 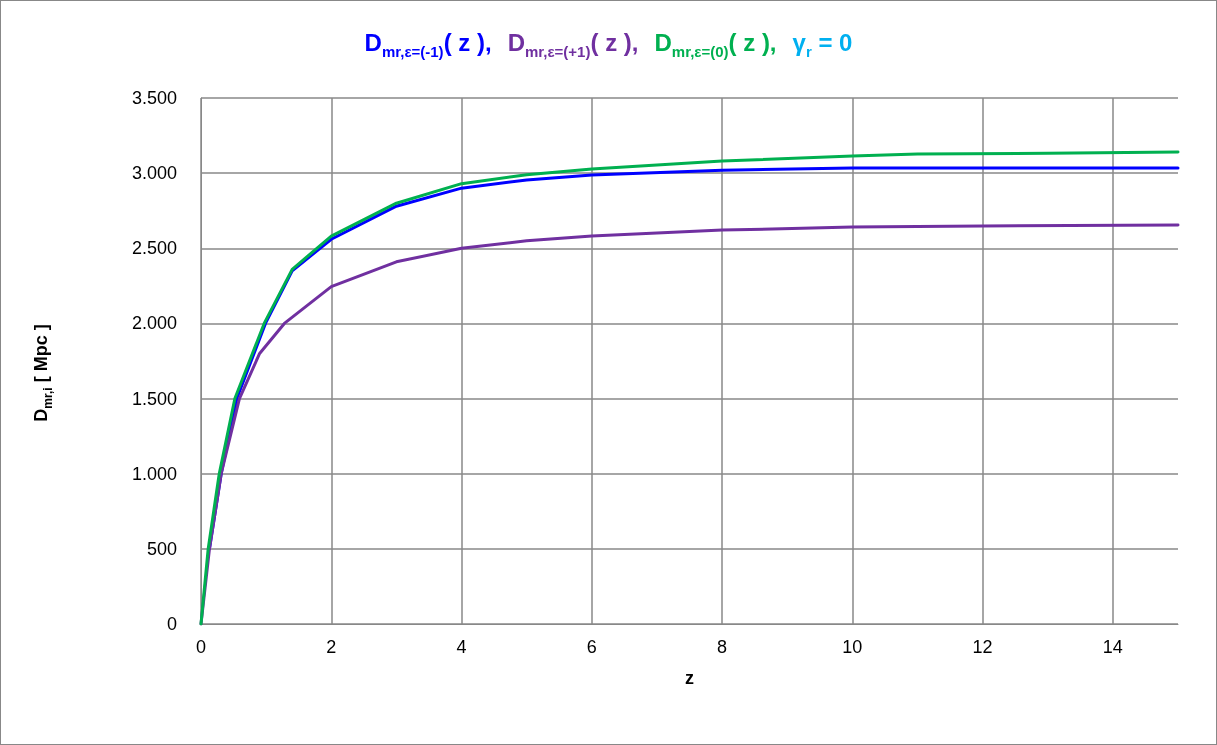 I want to click on text: D$_{mr,ε=(-1)}$( z ),, so click(x=428, y=44).